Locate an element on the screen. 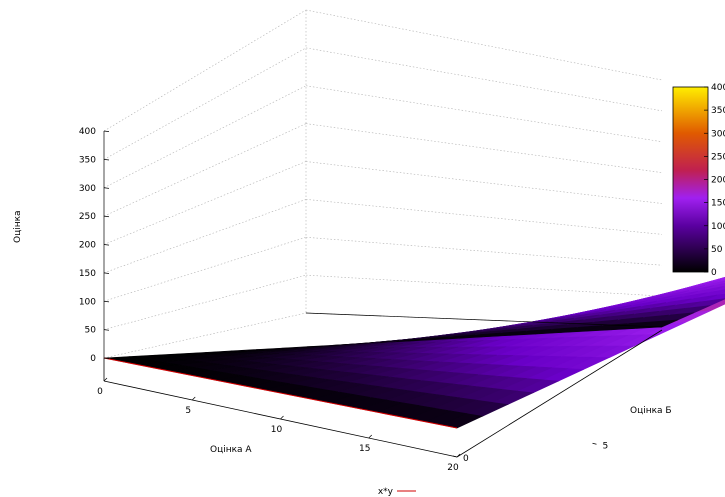 This screenshot has height=497, width=725. back-floor-edge is located at coordinates (484, 320).